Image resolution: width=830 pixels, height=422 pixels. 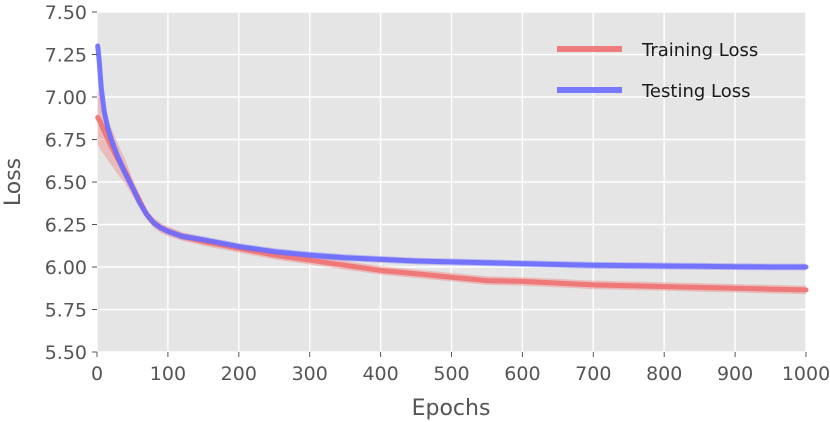 I want to click on y-tick-label: 6.50, so click(x=66, y=183).